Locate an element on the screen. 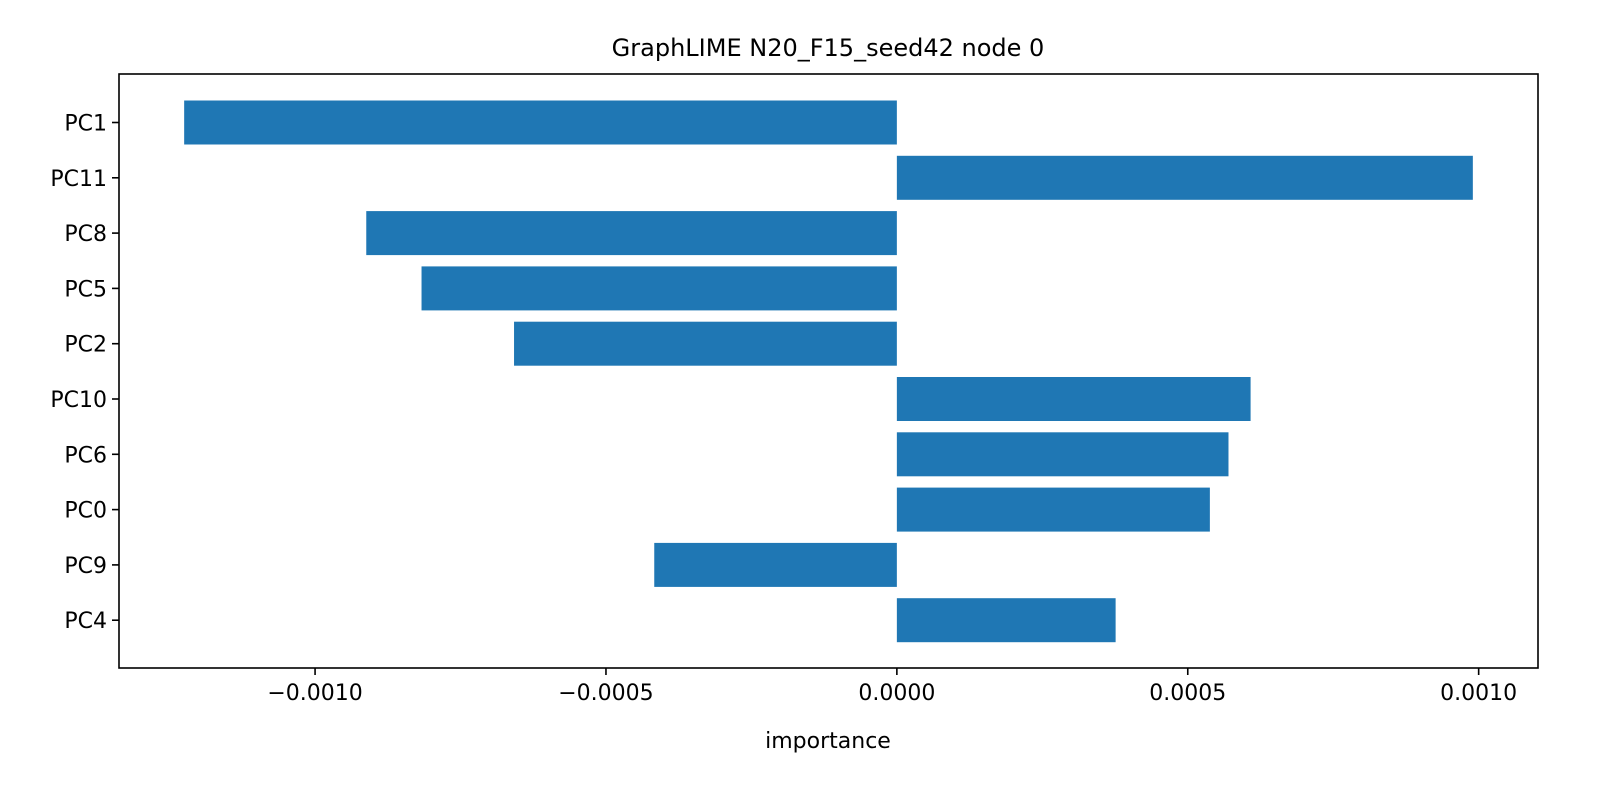 This screenshot has width=1600, height=804. bar-pc4 is located at coordinates (1006, 620).